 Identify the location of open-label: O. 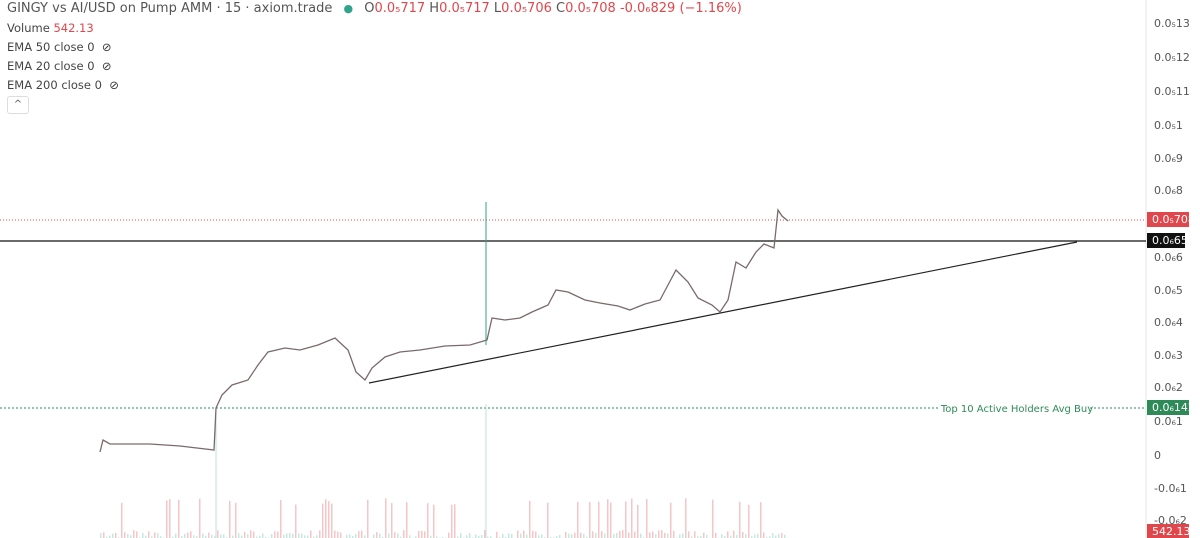
(369, 8).